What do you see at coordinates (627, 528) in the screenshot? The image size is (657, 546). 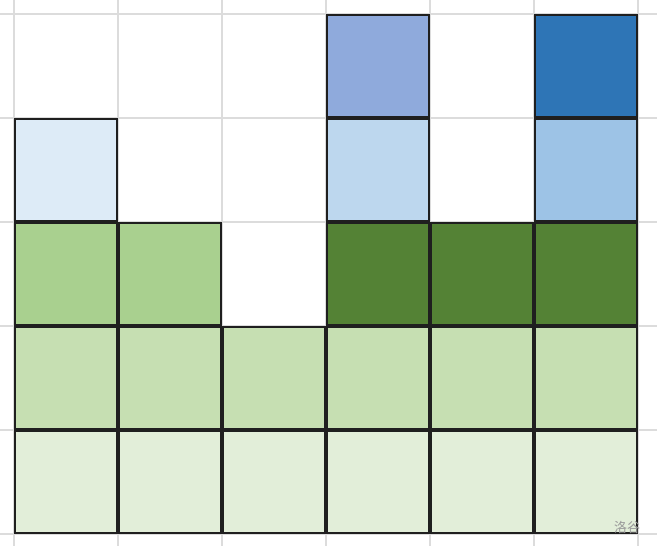 I see `watermark-text: 洛谷` at bounding box center [627, 528].